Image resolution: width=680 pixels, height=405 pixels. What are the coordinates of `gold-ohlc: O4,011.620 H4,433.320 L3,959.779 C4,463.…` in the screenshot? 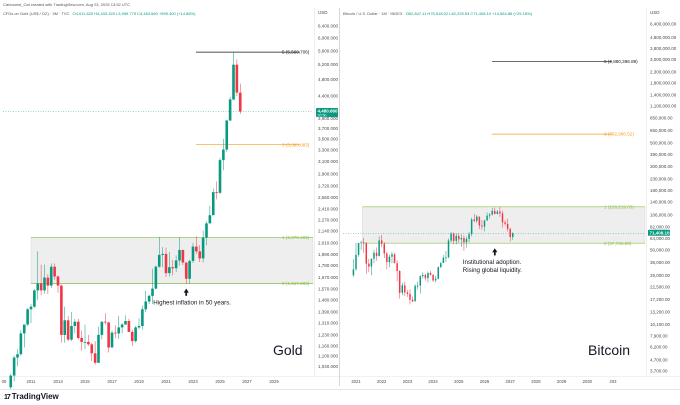 It's located at (134, 13).